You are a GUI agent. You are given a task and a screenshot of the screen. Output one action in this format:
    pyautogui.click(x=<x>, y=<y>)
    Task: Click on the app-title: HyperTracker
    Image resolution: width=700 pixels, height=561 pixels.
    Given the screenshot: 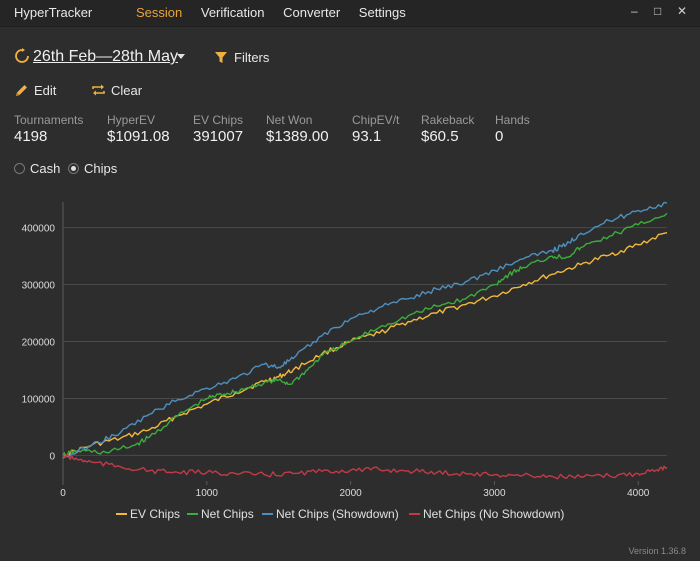 What is the action you would take?
    pyautogui.click(x=53, y=12)
    